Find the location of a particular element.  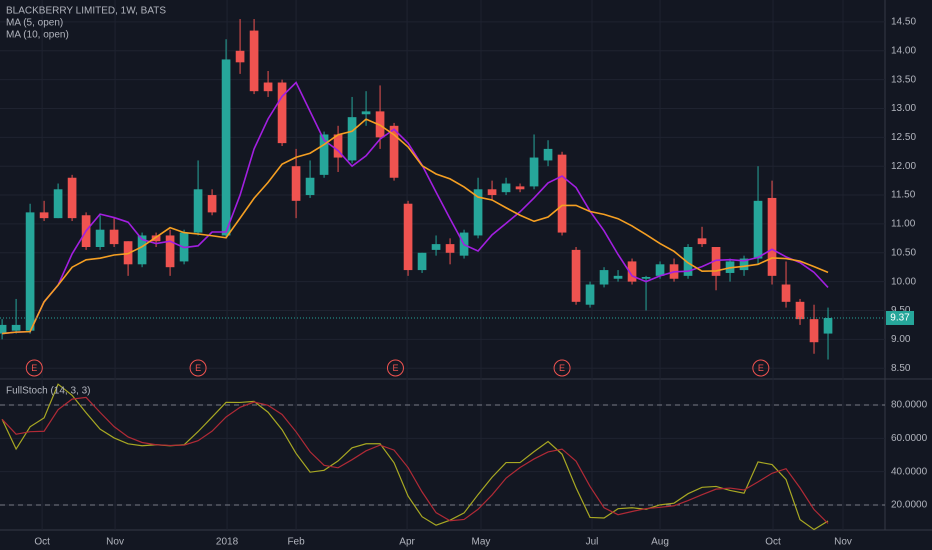

ma-legend: MA (10, open) is located at coordinates (37, 35).